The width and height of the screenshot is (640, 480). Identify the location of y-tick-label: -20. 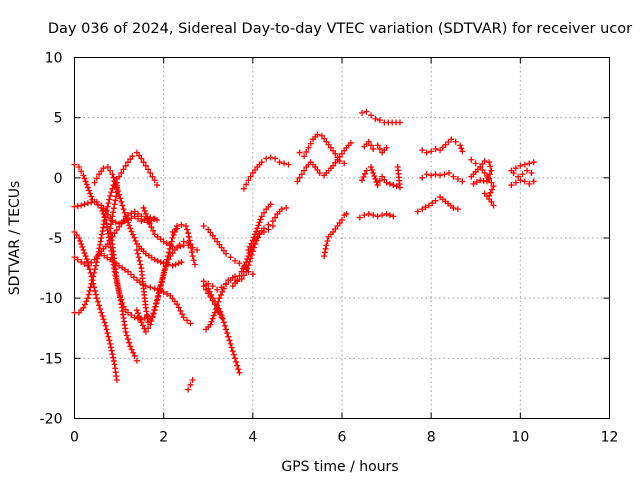
(51, 420).